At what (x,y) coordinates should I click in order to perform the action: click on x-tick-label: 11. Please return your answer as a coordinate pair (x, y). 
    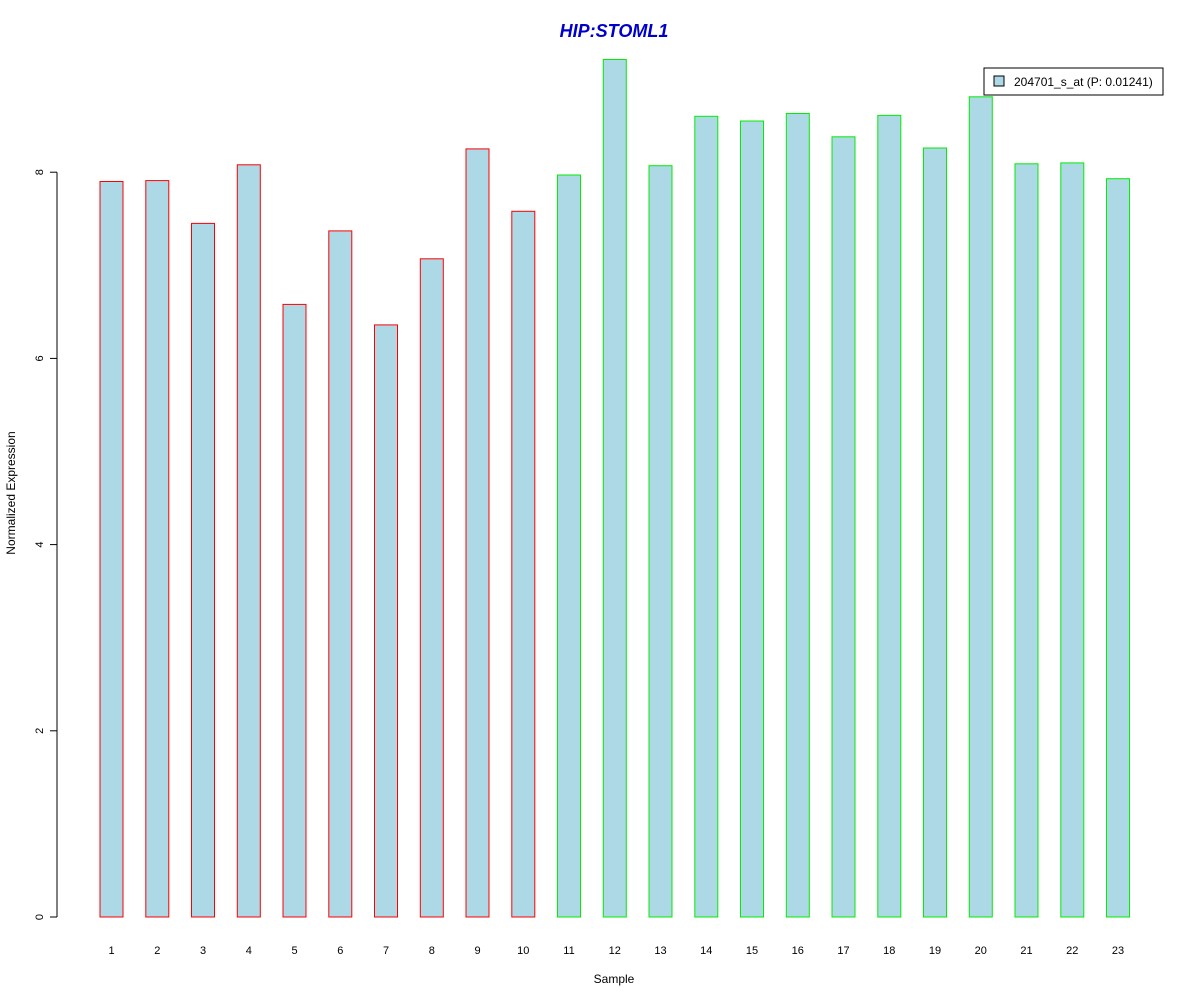
    Looking at the image, I should click on (568, 951).